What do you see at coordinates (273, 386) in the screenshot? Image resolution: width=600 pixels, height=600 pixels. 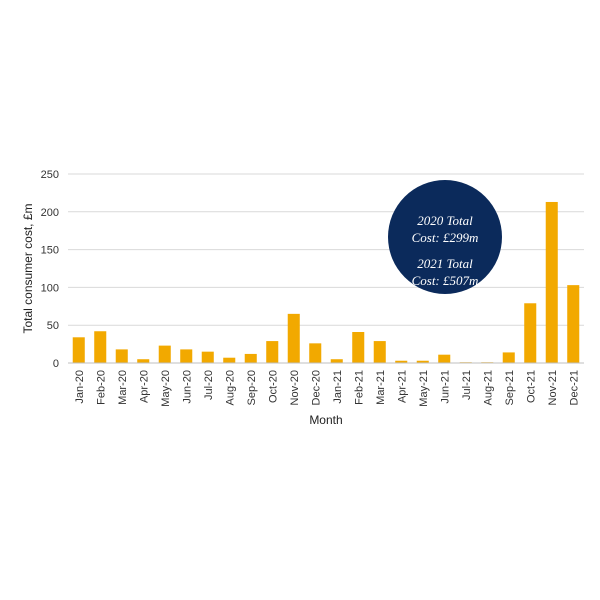 I see `x-tick-label: Oct-20` at bounding box center [273, 386].